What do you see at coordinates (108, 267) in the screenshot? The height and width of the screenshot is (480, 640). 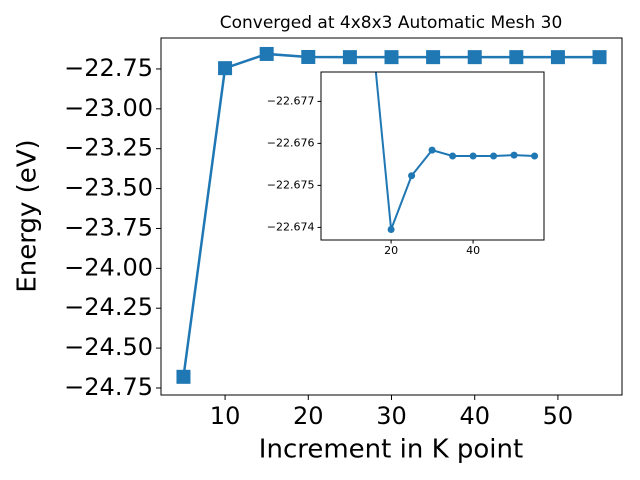 I see `y-tick-label: −24.00` at bounding box center [108, 267].